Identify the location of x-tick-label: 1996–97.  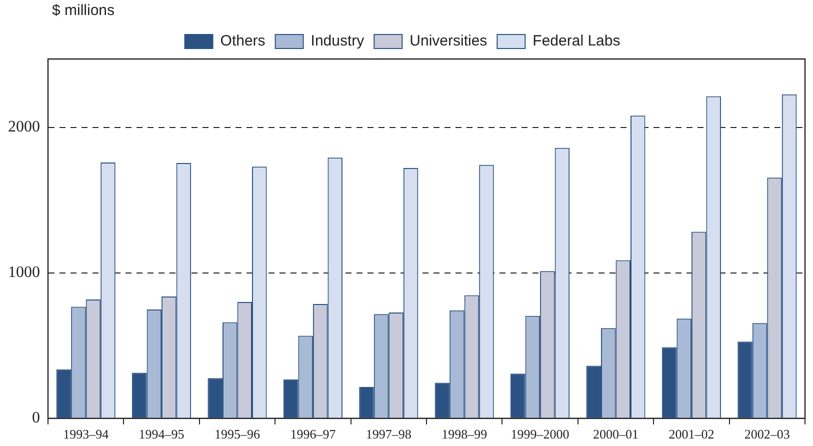
(313, 434).